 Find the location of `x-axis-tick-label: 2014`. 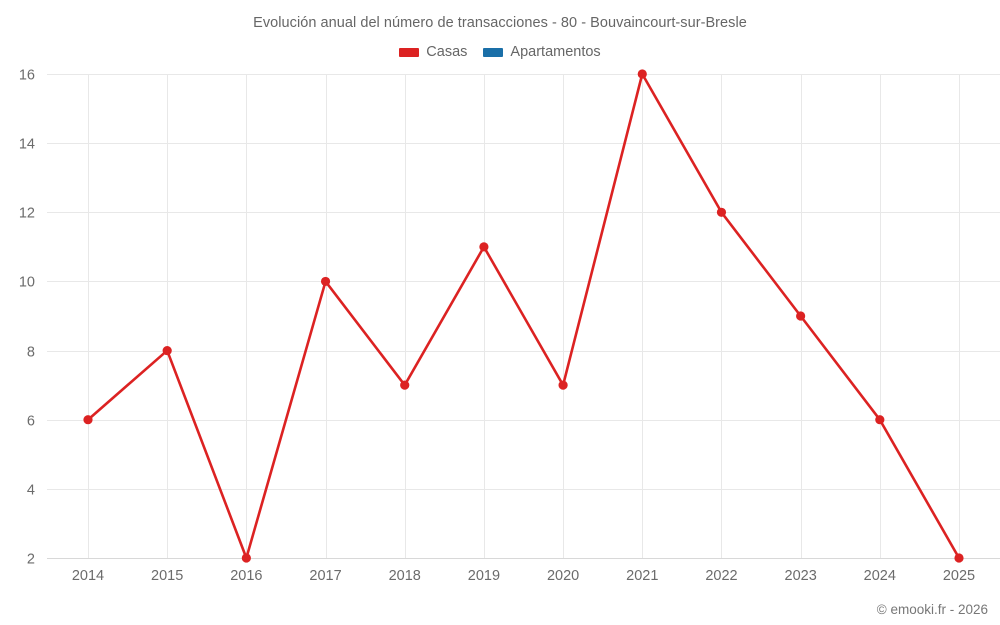

x-axis-tick-label: 2014 is located at coordinates (88, 576).